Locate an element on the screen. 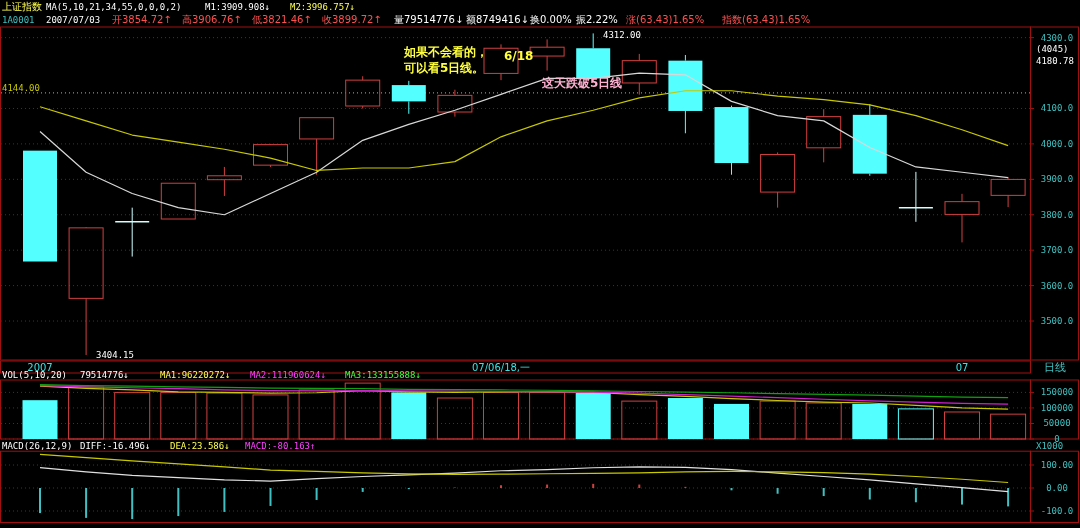 This screenshot has height=528, width=1080. text: 指数(63.43)1.65% is located at coordinates (766, 19).